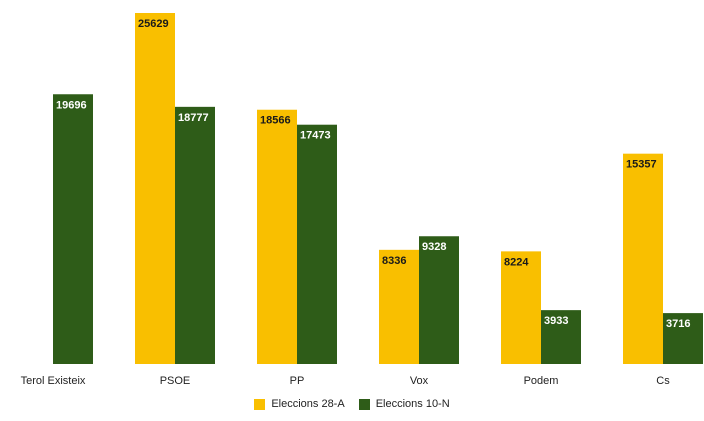  Describe the element at coordinates (260, 404) in the screenshot. I see `legend-swatch-28a` at that location.